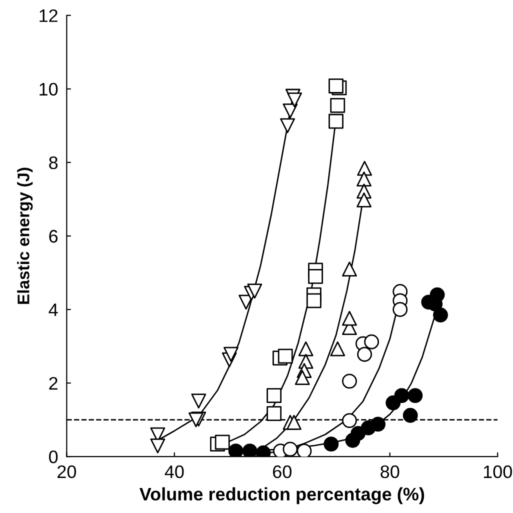  I want to click on y-tick-label: 4, so click(53, 310).